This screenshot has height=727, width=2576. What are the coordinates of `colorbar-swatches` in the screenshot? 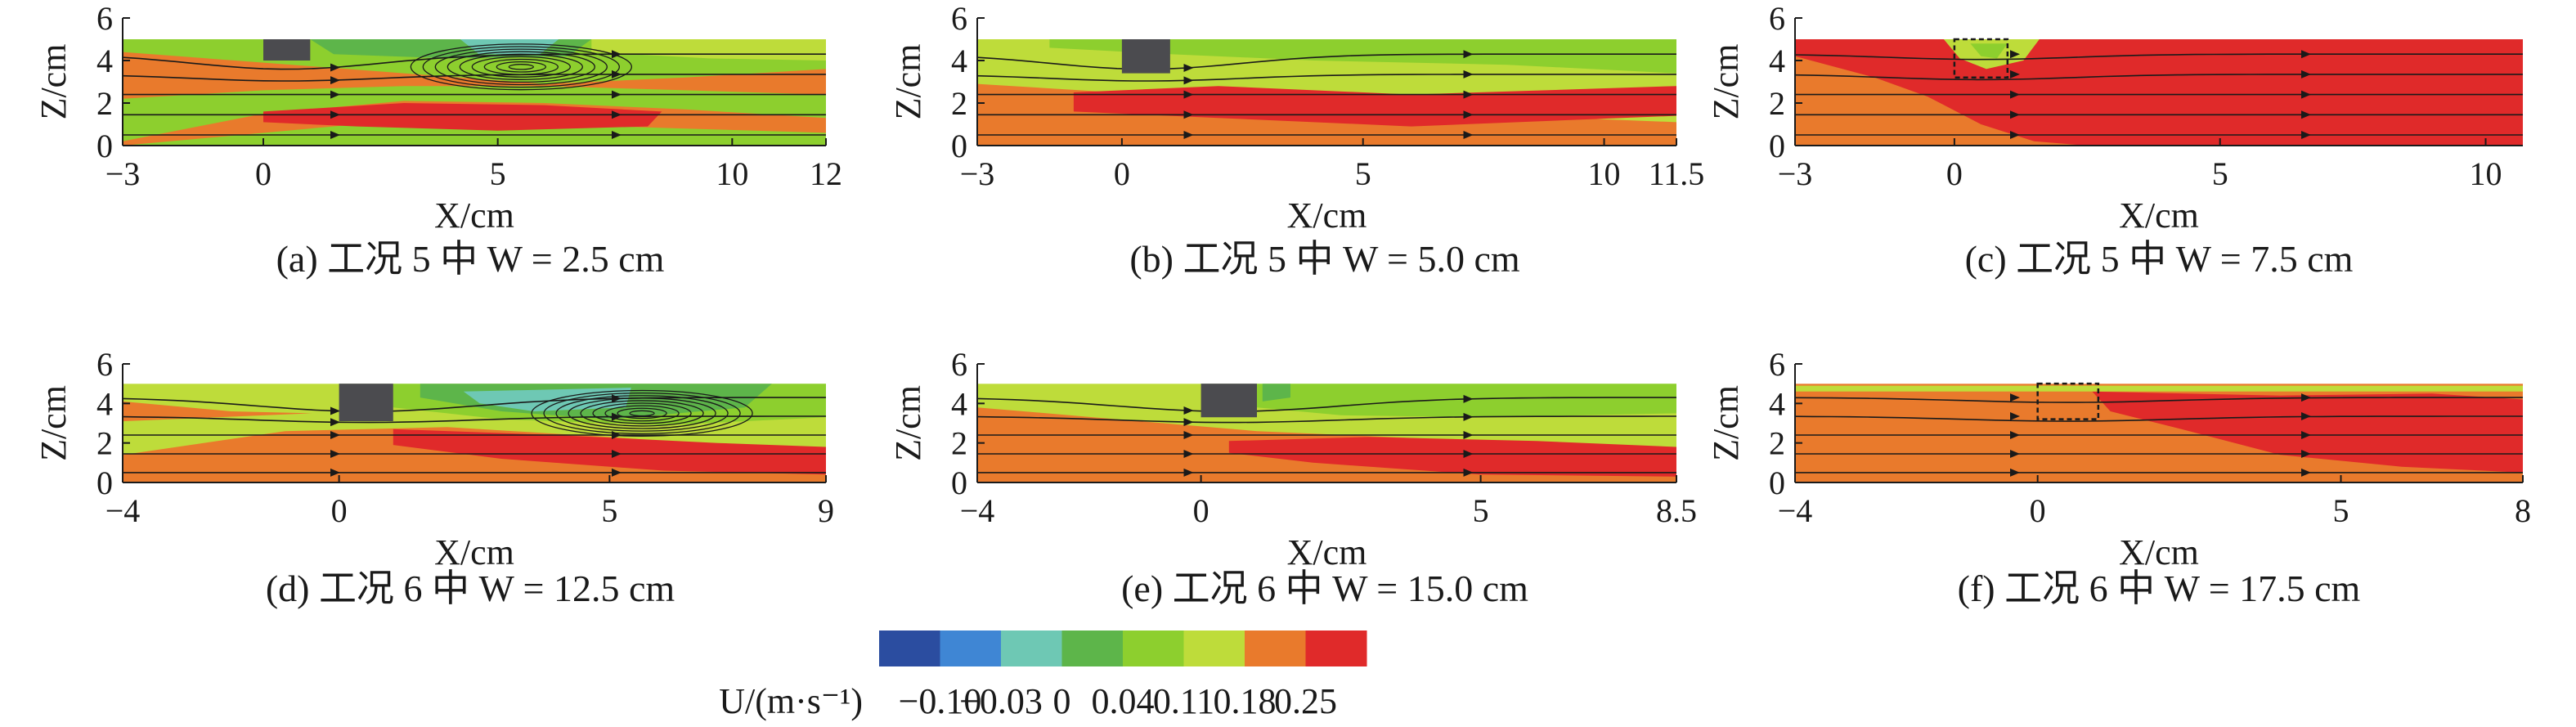 It's located at (1123, 648).